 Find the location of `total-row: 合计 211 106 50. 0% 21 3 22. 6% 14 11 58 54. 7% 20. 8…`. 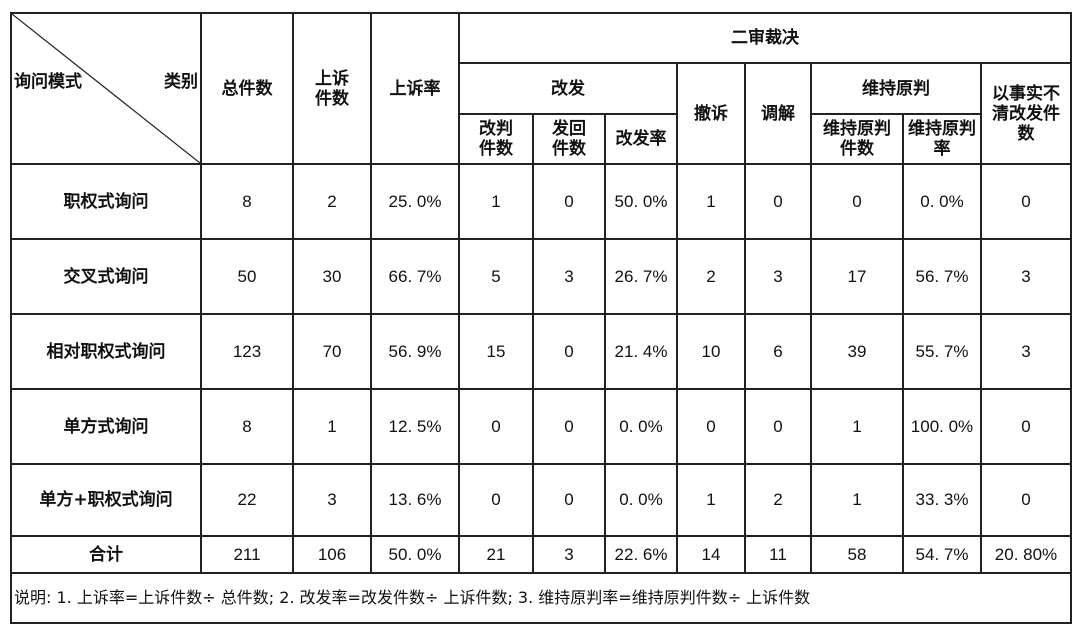

total-row: 合计 211 106 50. 0% 21 3 22. 6% 14 11 58 54. 7% 20. 8… is located at coordinates (541, 554).